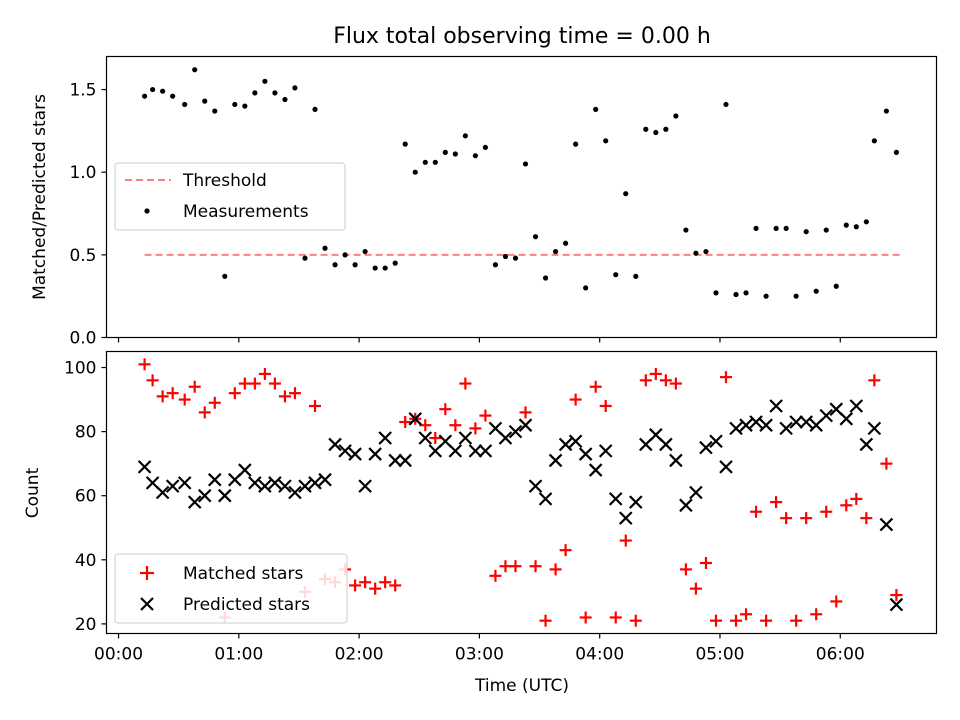 This screenshot has width=960, height=720. What do you see at coordinates (86, 561) in the screenshot?
I see `bottom-y-tick-label: 40` at bounding box center [86, 561].